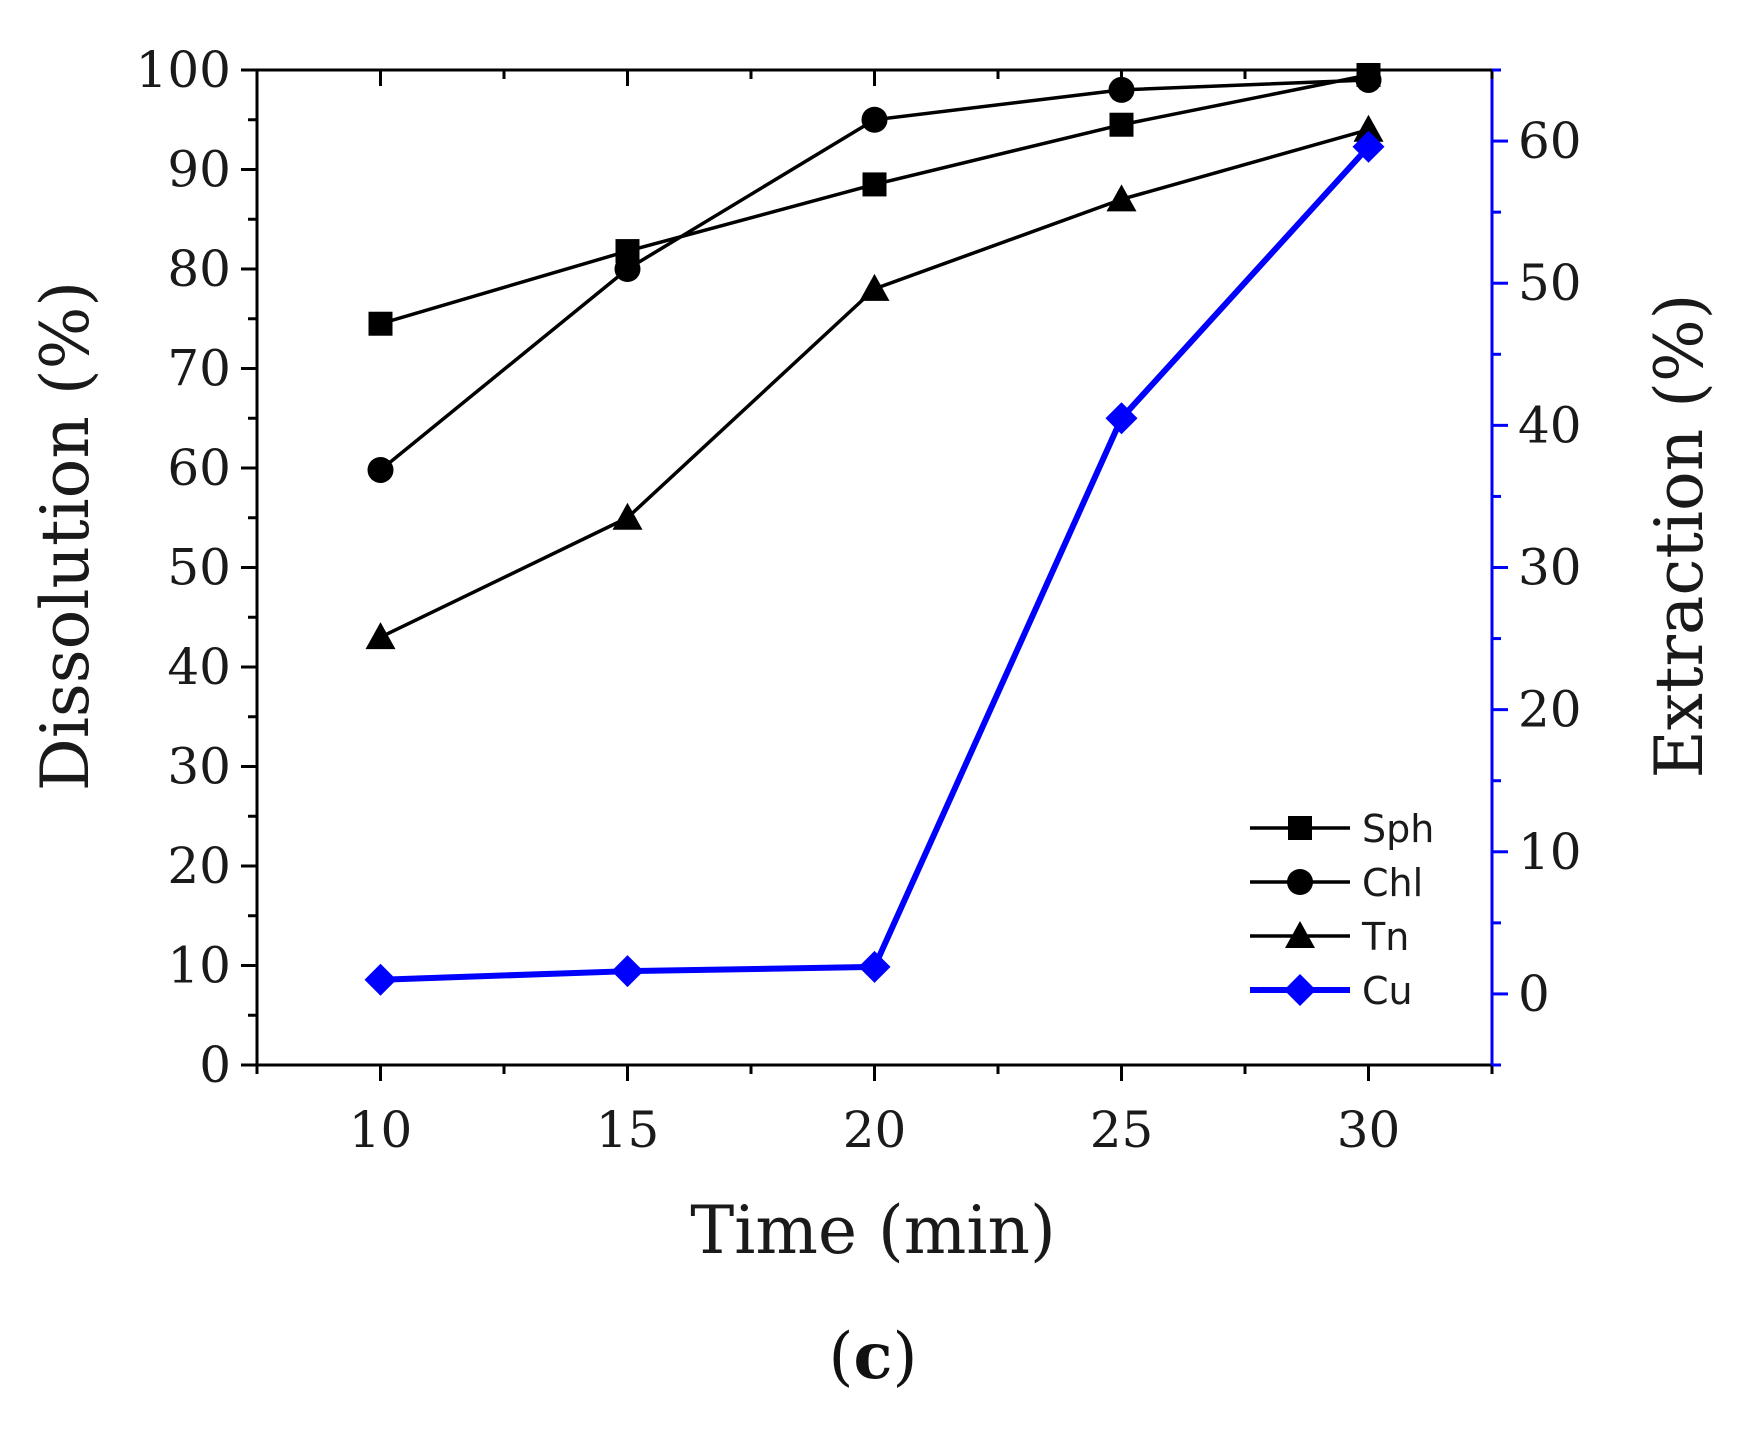 The width and height of the screenshot is (1742, 1437). I want to click on y-tick-label: 30, so click(199, 767).